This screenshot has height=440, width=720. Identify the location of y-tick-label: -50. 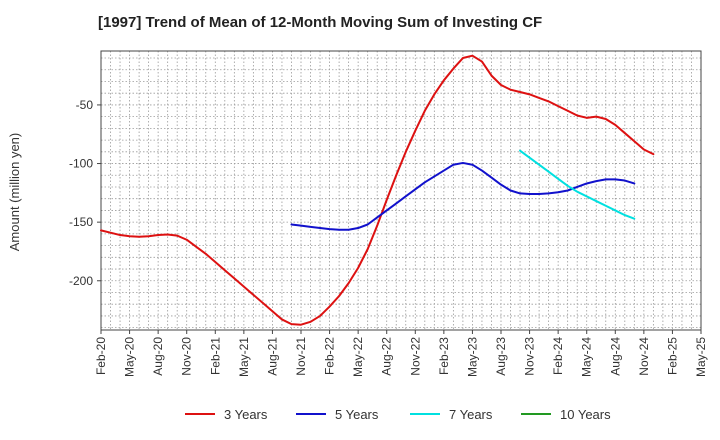
(85, 105).